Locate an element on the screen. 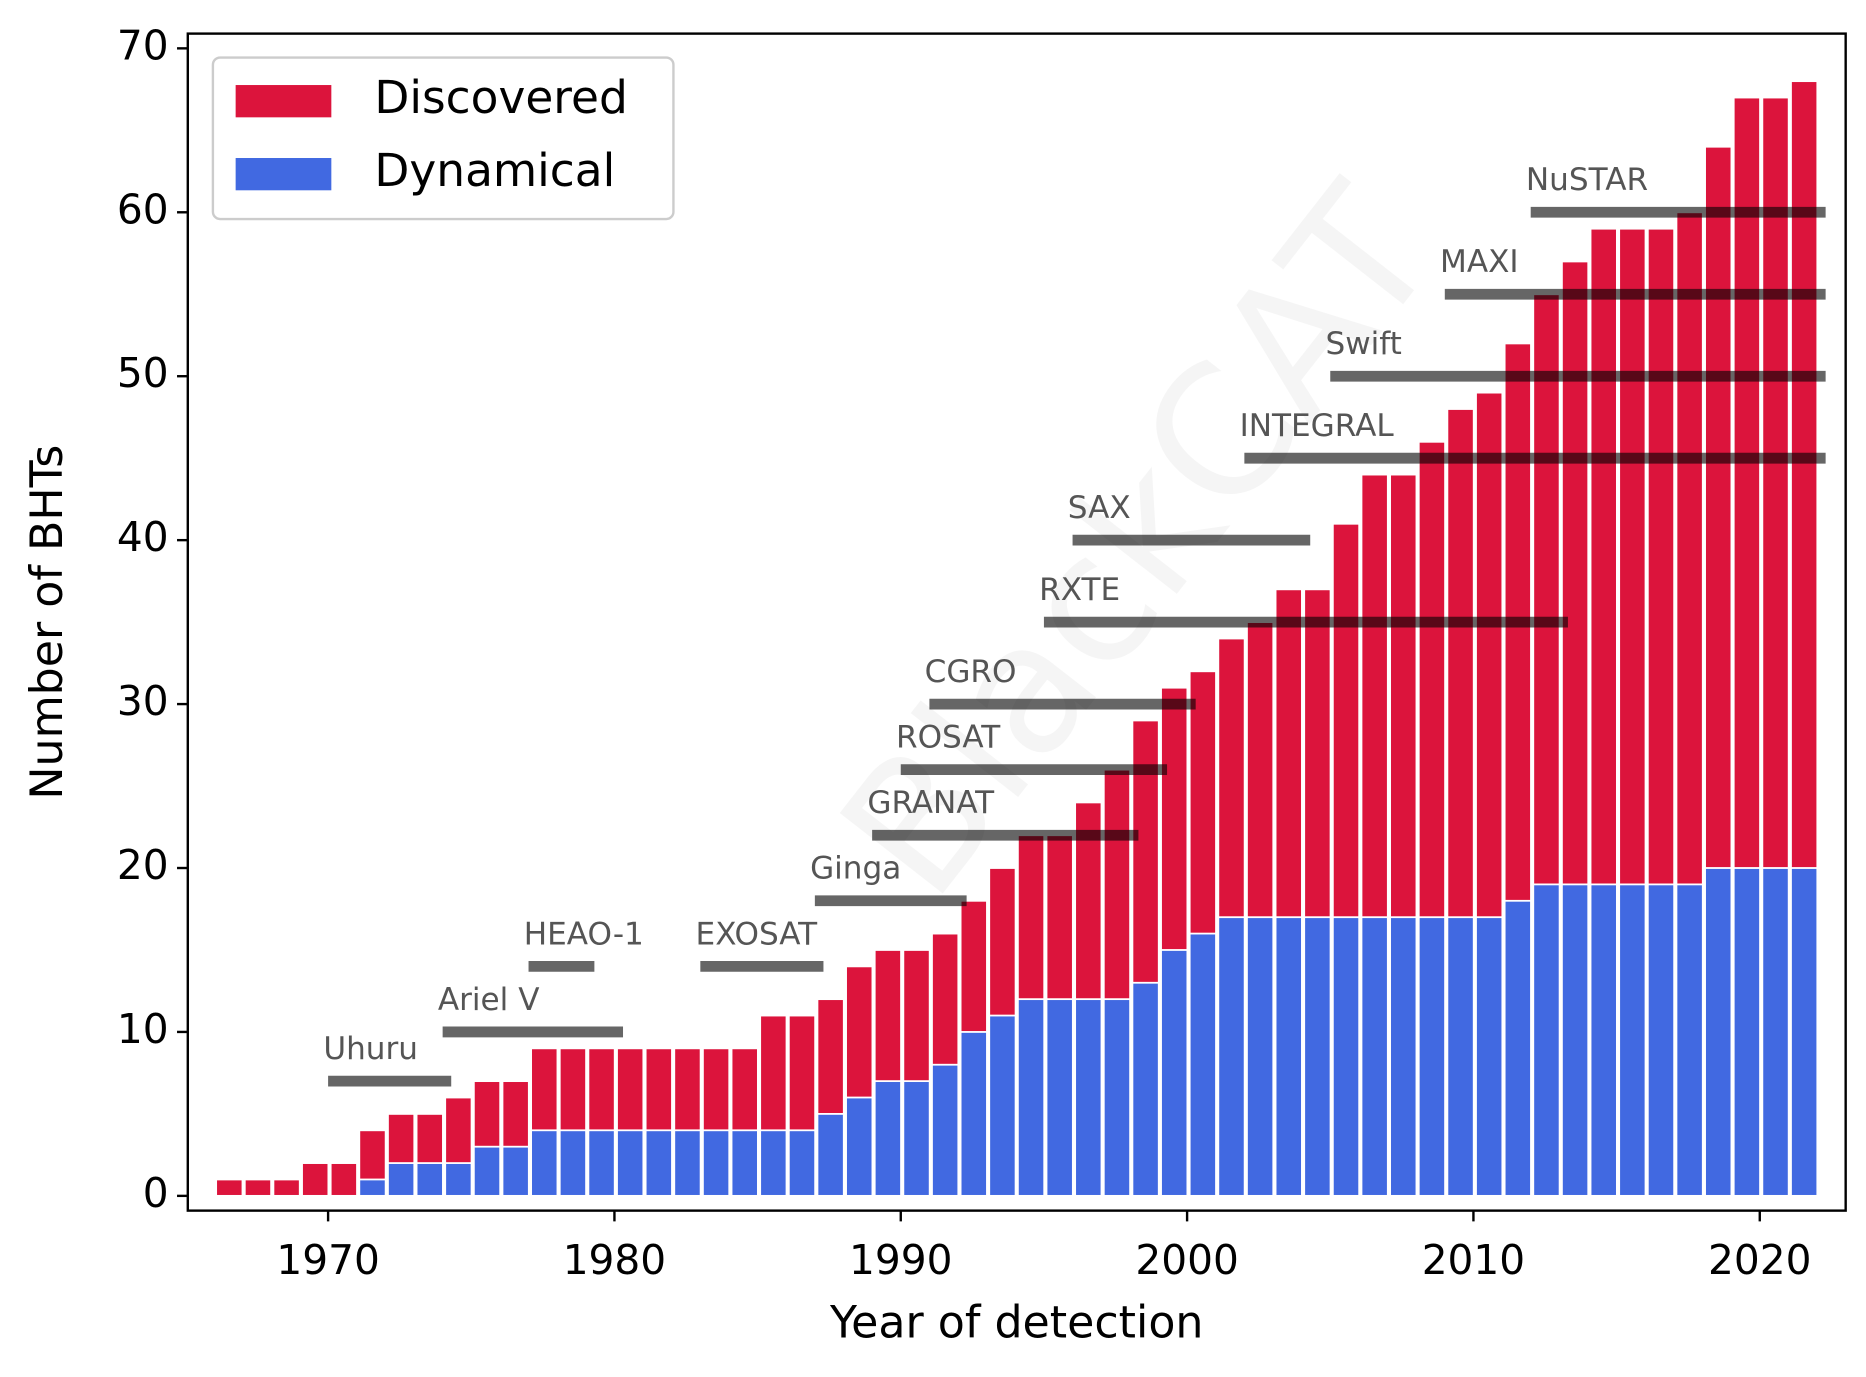 Image resolution: width=1866 pixels, height=1377 pixels. y-tick-label: 60 is located at coordinates (143, 209).